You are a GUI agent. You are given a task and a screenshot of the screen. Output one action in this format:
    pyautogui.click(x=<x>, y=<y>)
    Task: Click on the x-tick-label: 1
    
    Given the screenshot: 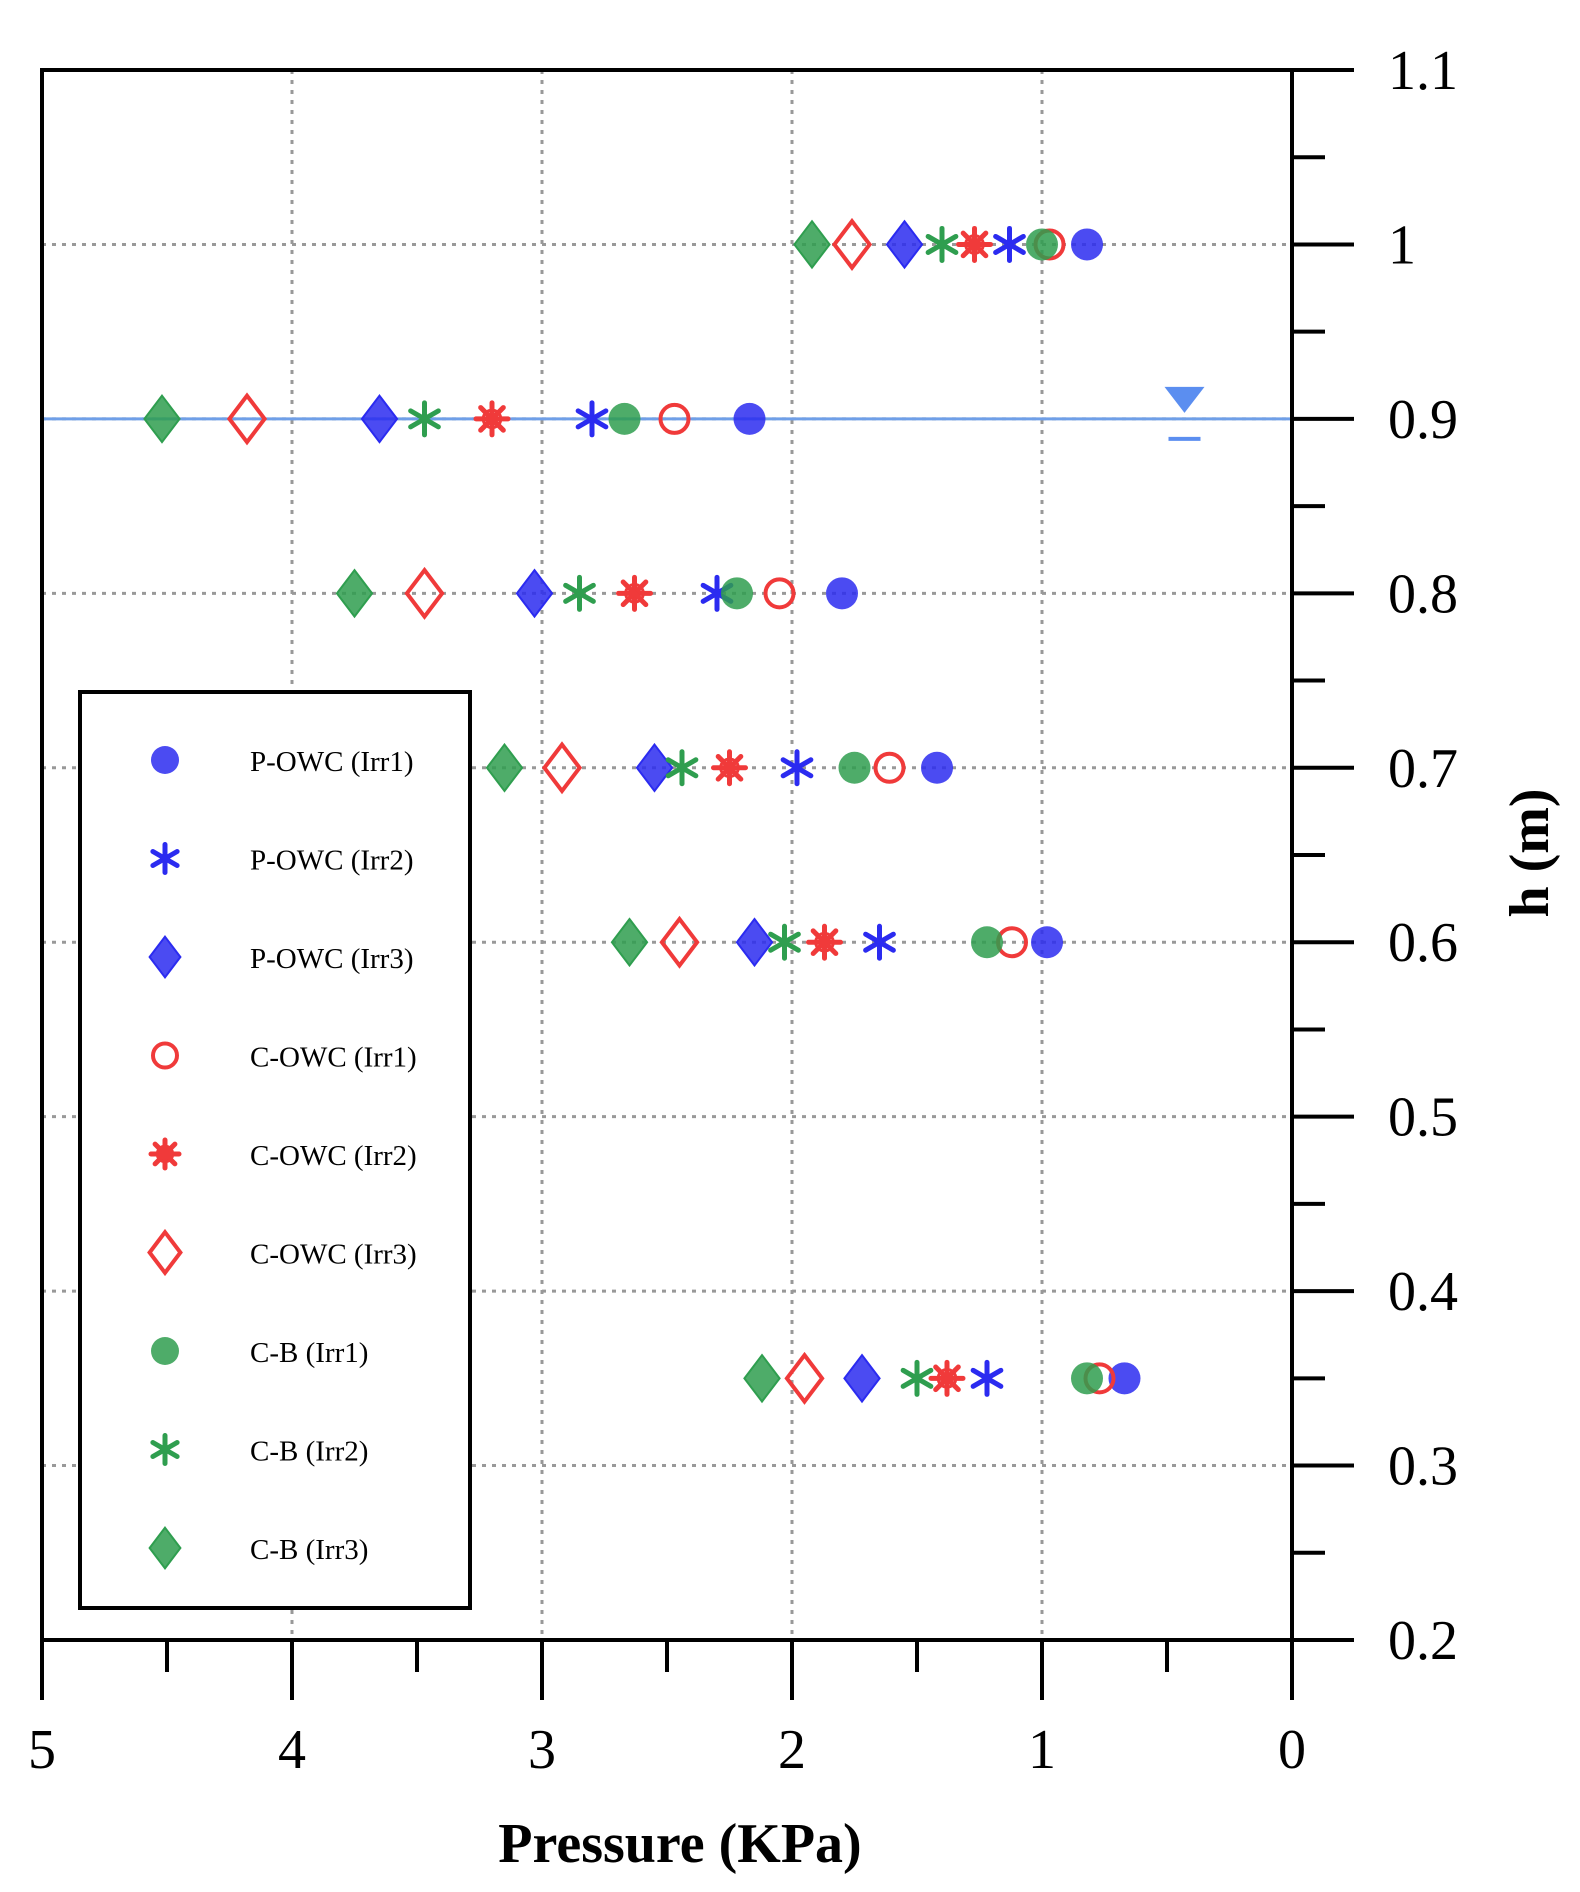 What is the action you would take?
    pyautogui.click(x=1042, y=1750)
    